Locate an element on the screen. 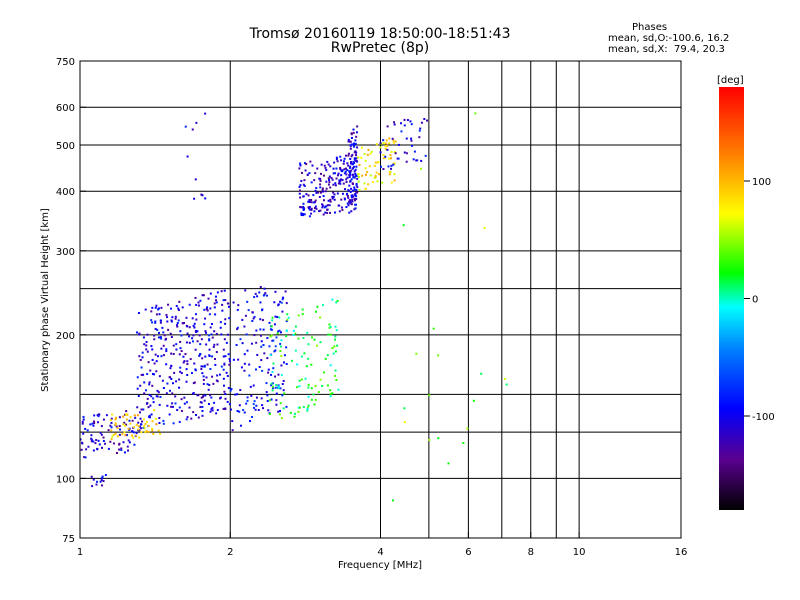 The width and height of the screenshot is (800, 600). chart-subtitle: RwPretec (8p) is located at coordinates (380, 48).